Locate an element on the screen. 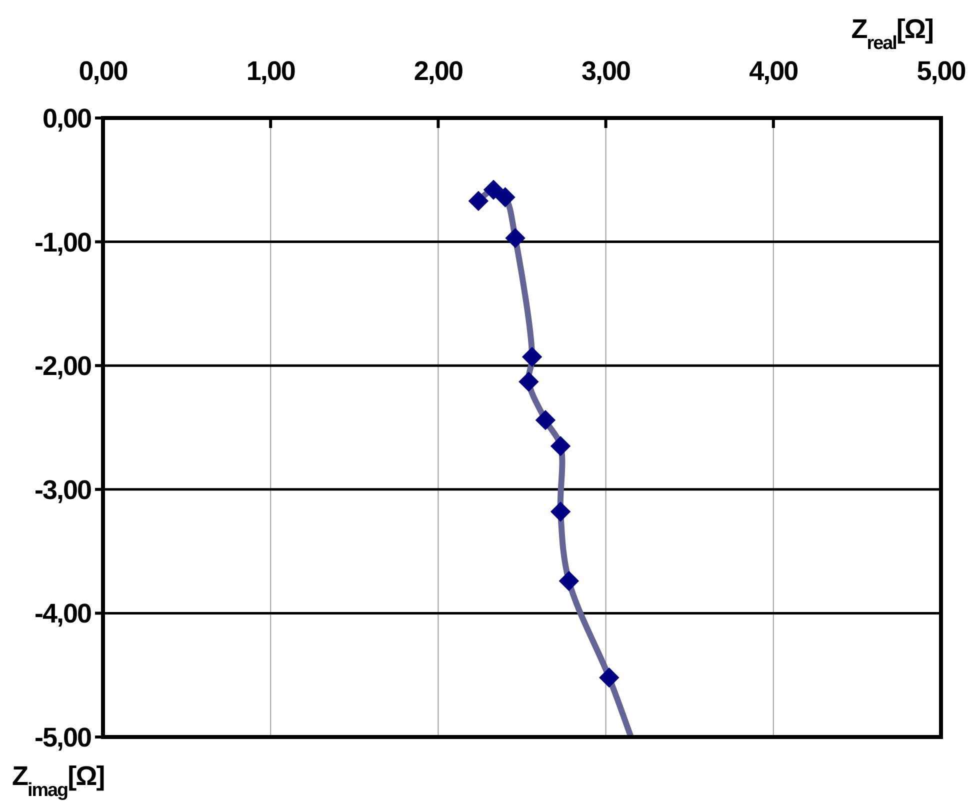 This screenshot has height=803, width=977. x-tick-label: 3,00 is located at coordinates (606, 71).